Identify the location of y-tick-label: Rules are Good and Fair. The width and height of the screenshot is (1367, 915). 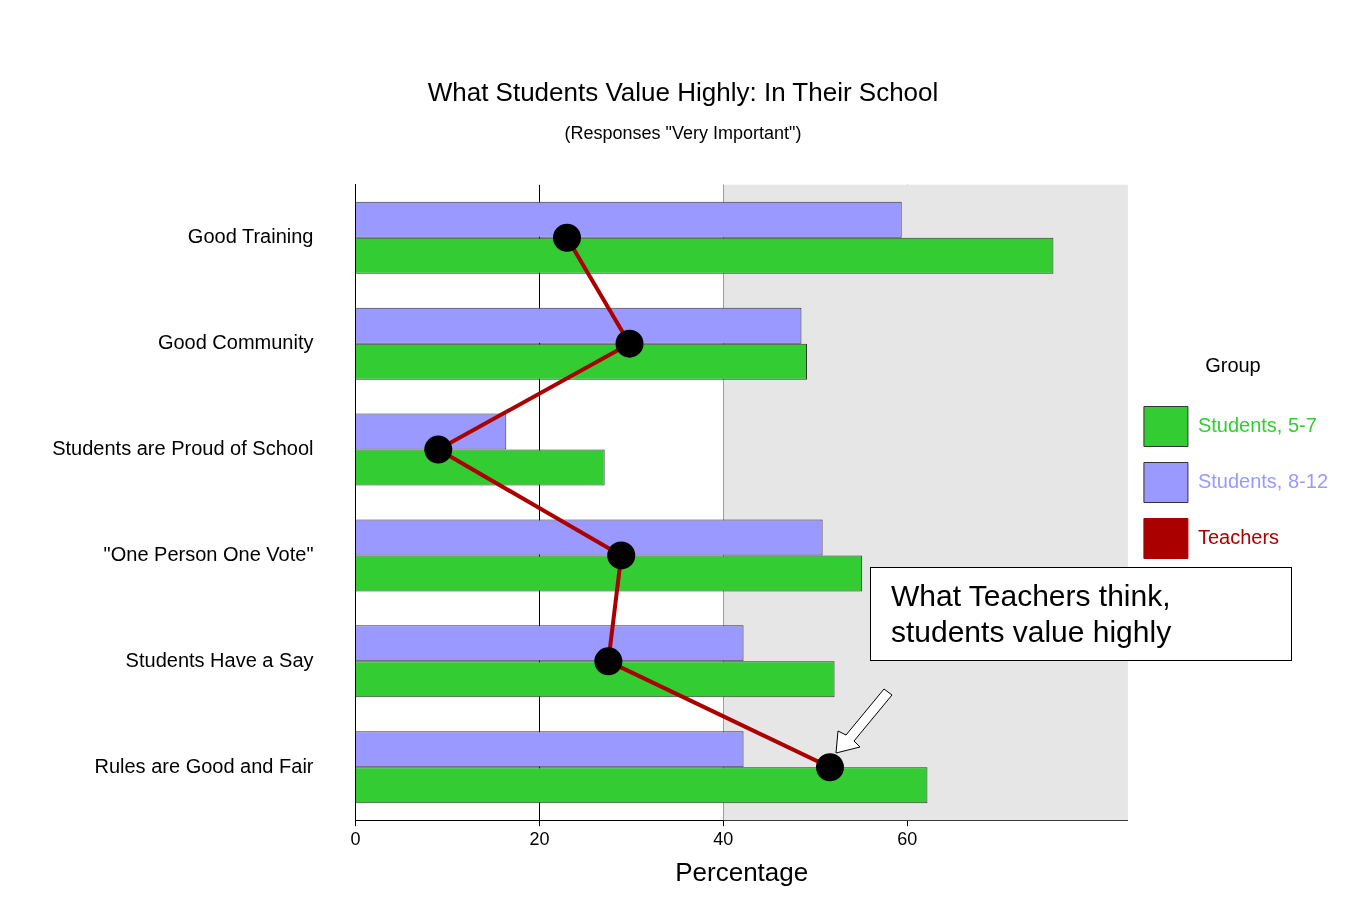
(204, 765).